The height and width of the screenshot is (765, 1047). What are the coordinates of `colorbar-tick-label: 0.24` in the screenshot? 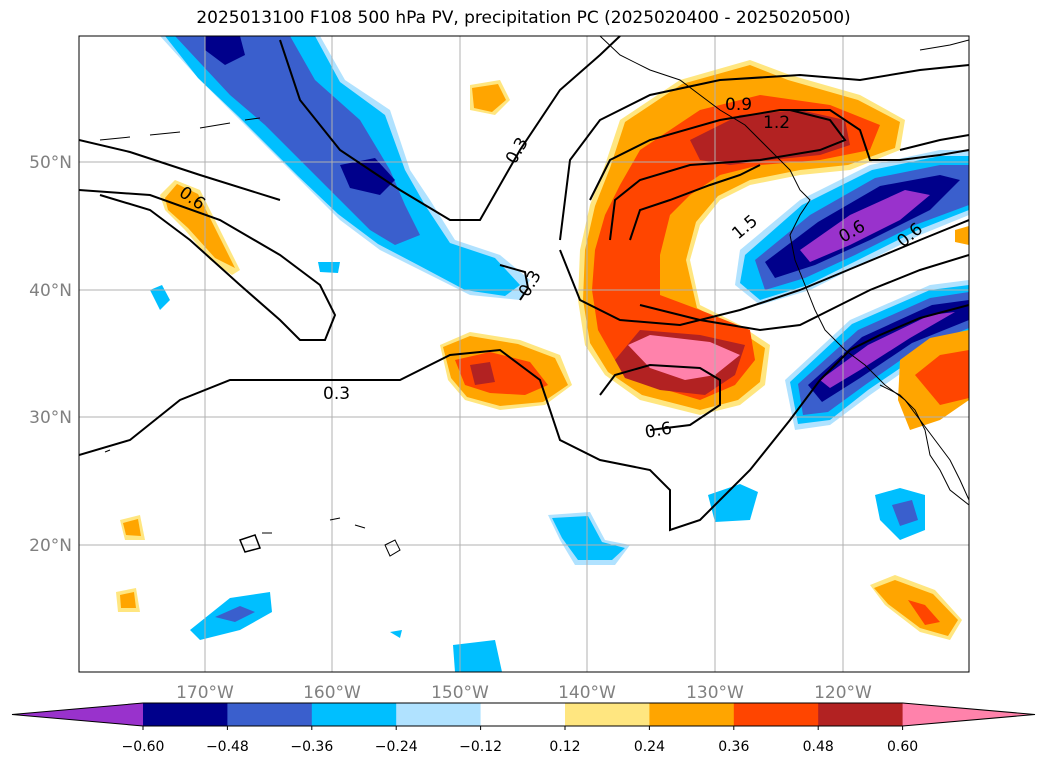 It's located at (649, 747).